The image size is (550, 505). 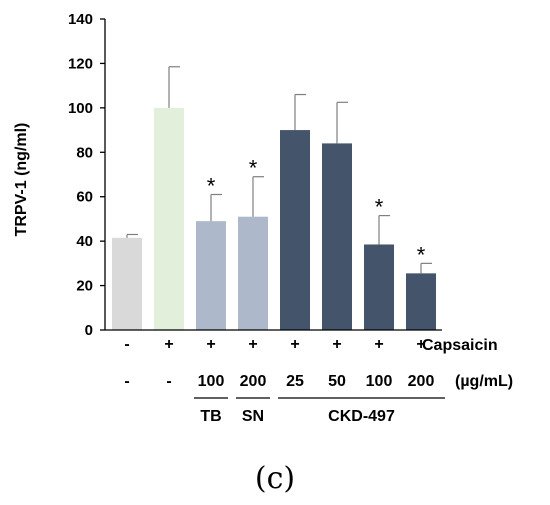 What do you see at coordinates (253, 416) in the screenshot?
I see `group-label: SN` at bounding box center [253, 416].